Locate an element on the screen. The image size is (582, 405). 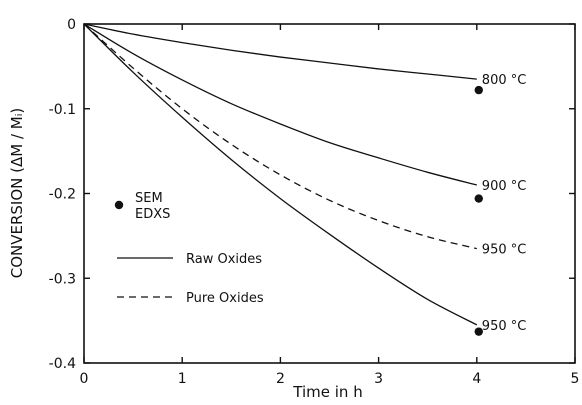
legend-sem-marker is located at coordinates (119, 205).